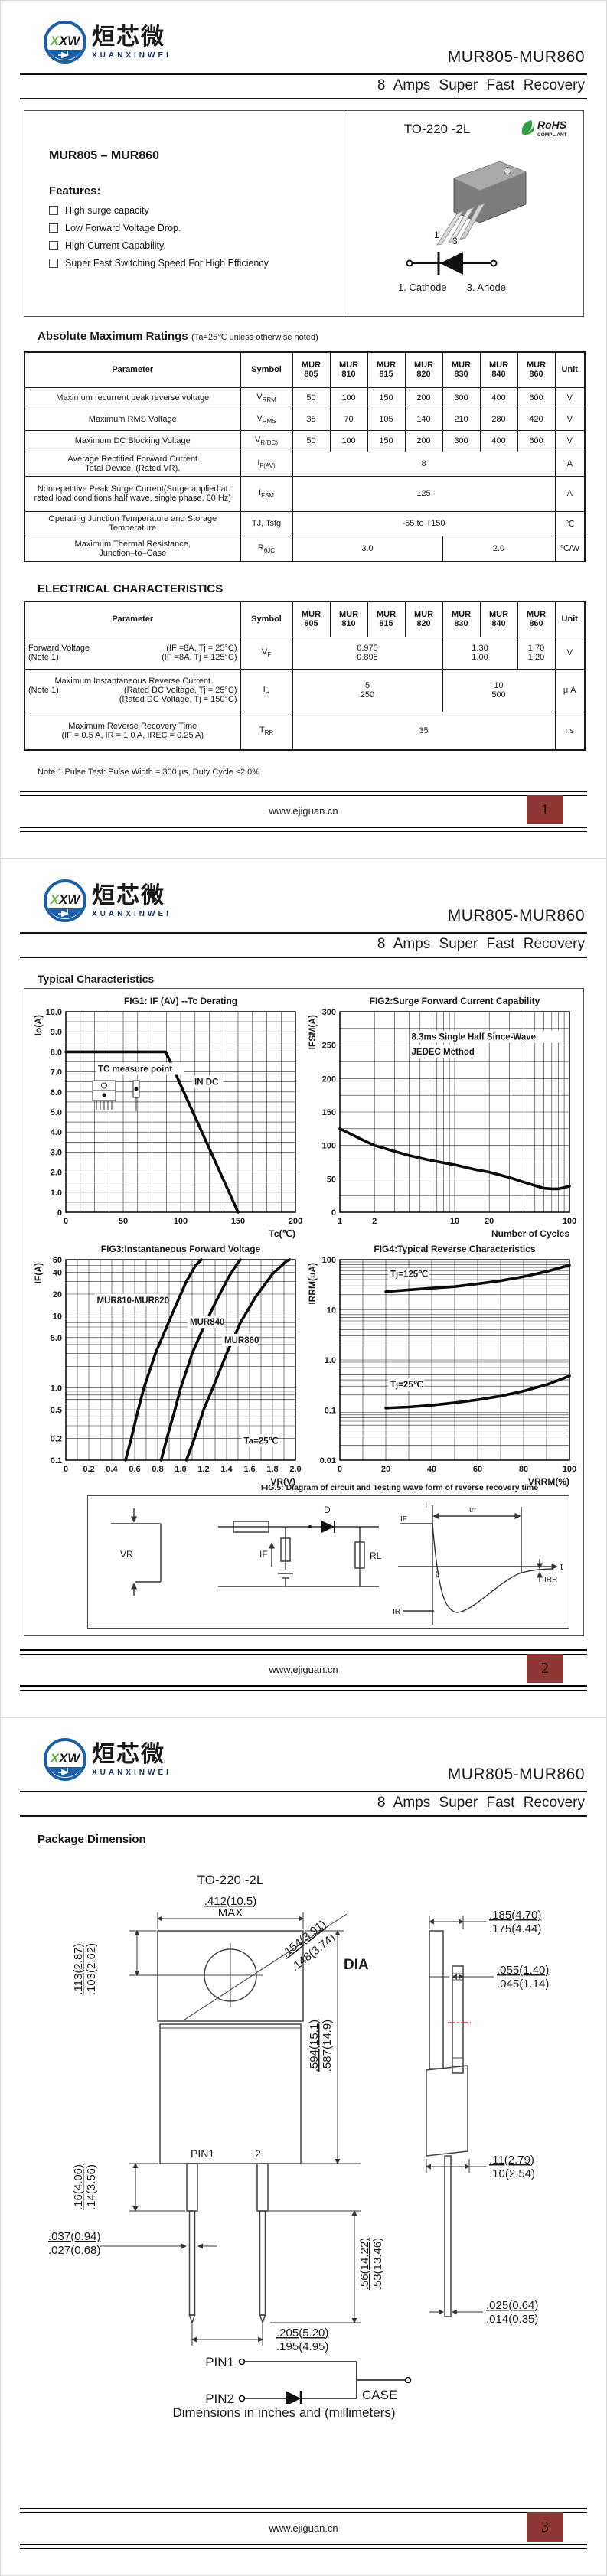 The image size is (607, 2576). Describe the element at coordinates (249, 1469) in the screenshot. I see `svg-text: 1.6` at that location.